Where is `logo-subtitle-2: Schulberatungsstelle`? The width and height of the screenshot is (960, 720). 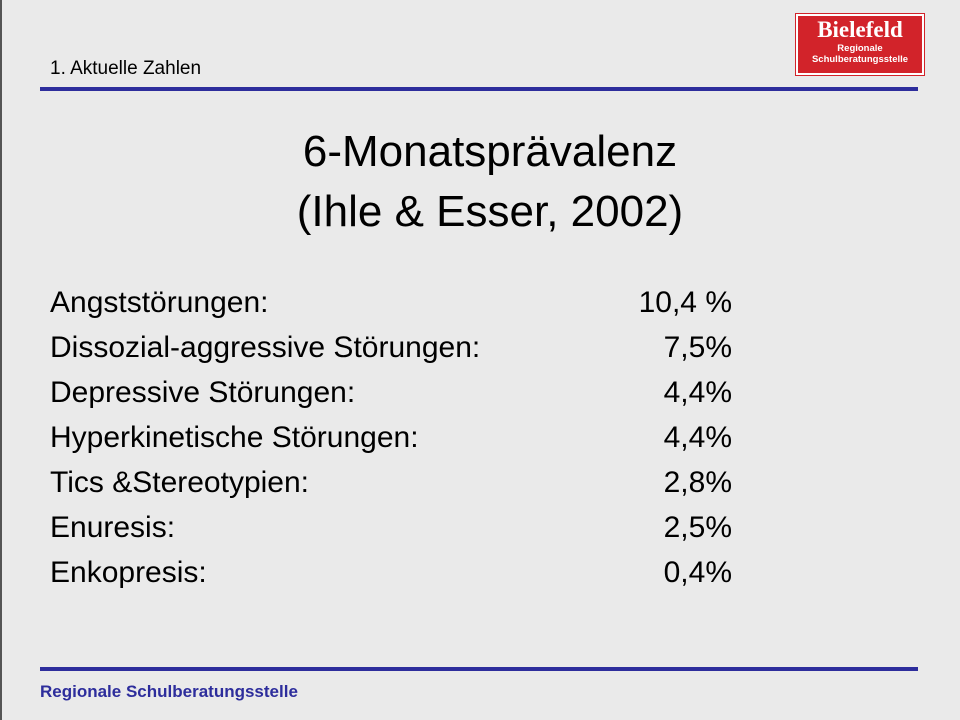 logo-subtitle-2: Schulberatungsstelle is located at coordinates (860, 59).